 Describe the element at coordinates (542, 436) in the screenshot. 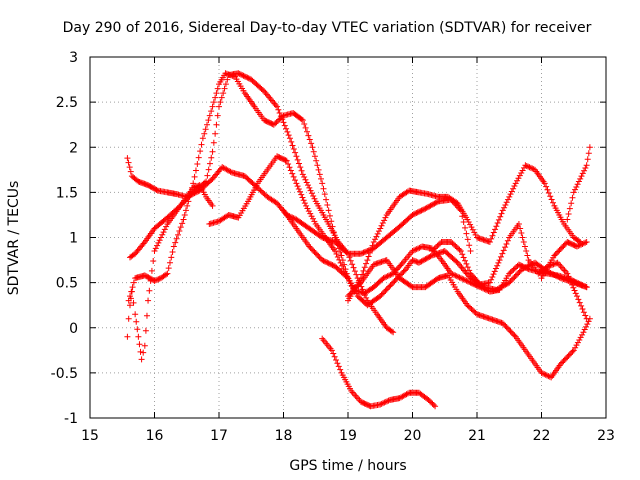

I see `x-tick-label: 22` at that location.